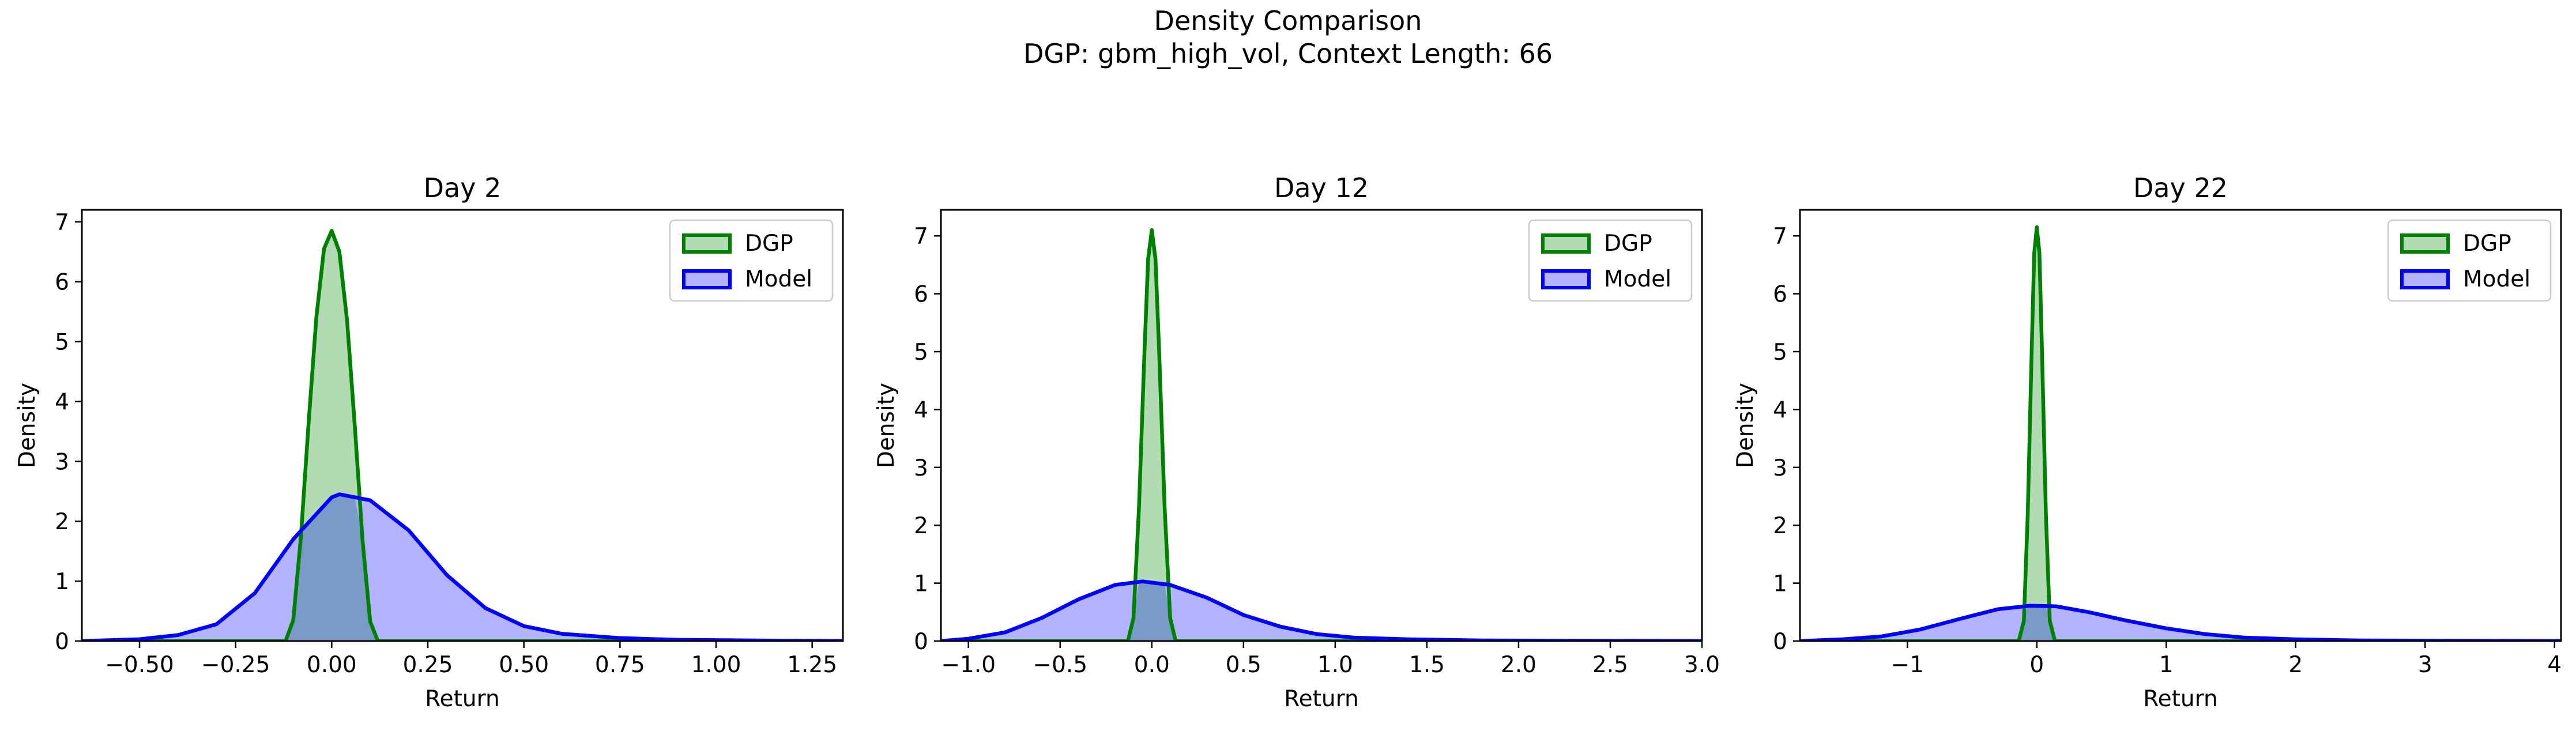 Image resolution: width=2576 pixels, height=735 pixels. I want to click on figure-title: Density Comparison, so click(1288, 20).